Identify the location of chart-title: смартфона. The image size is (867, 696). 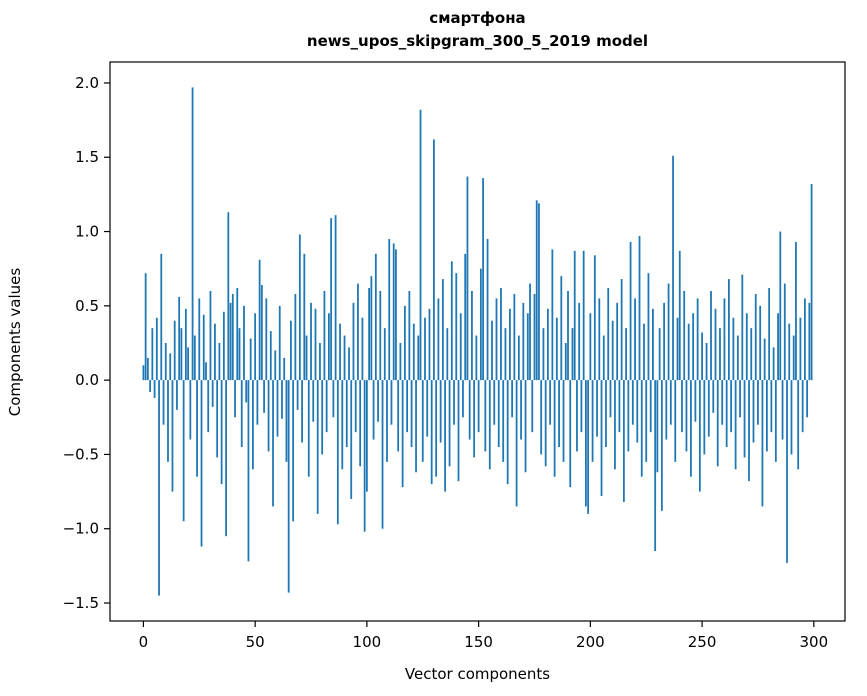
(477, 18).